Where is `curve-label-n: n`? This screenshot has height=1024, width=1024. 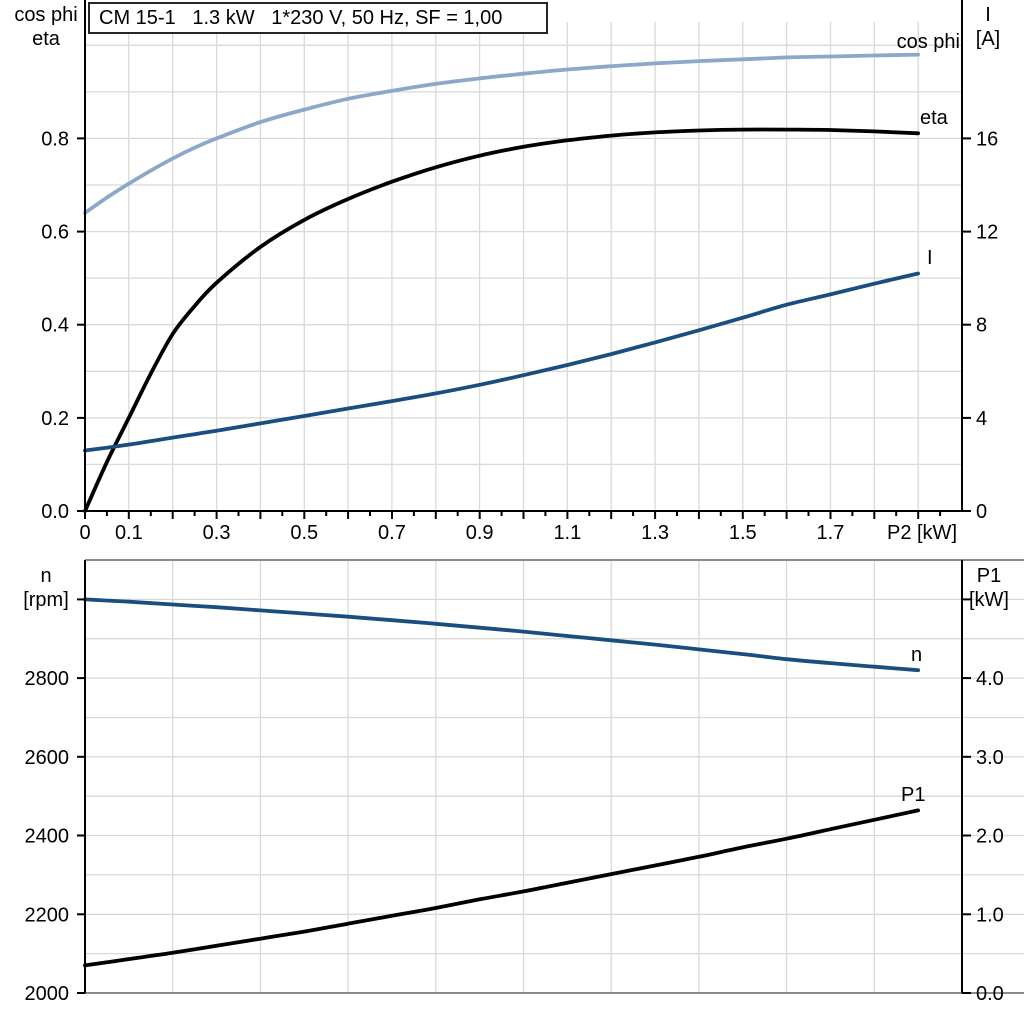 curve-label-n: n is located at coordinates (916, 655).